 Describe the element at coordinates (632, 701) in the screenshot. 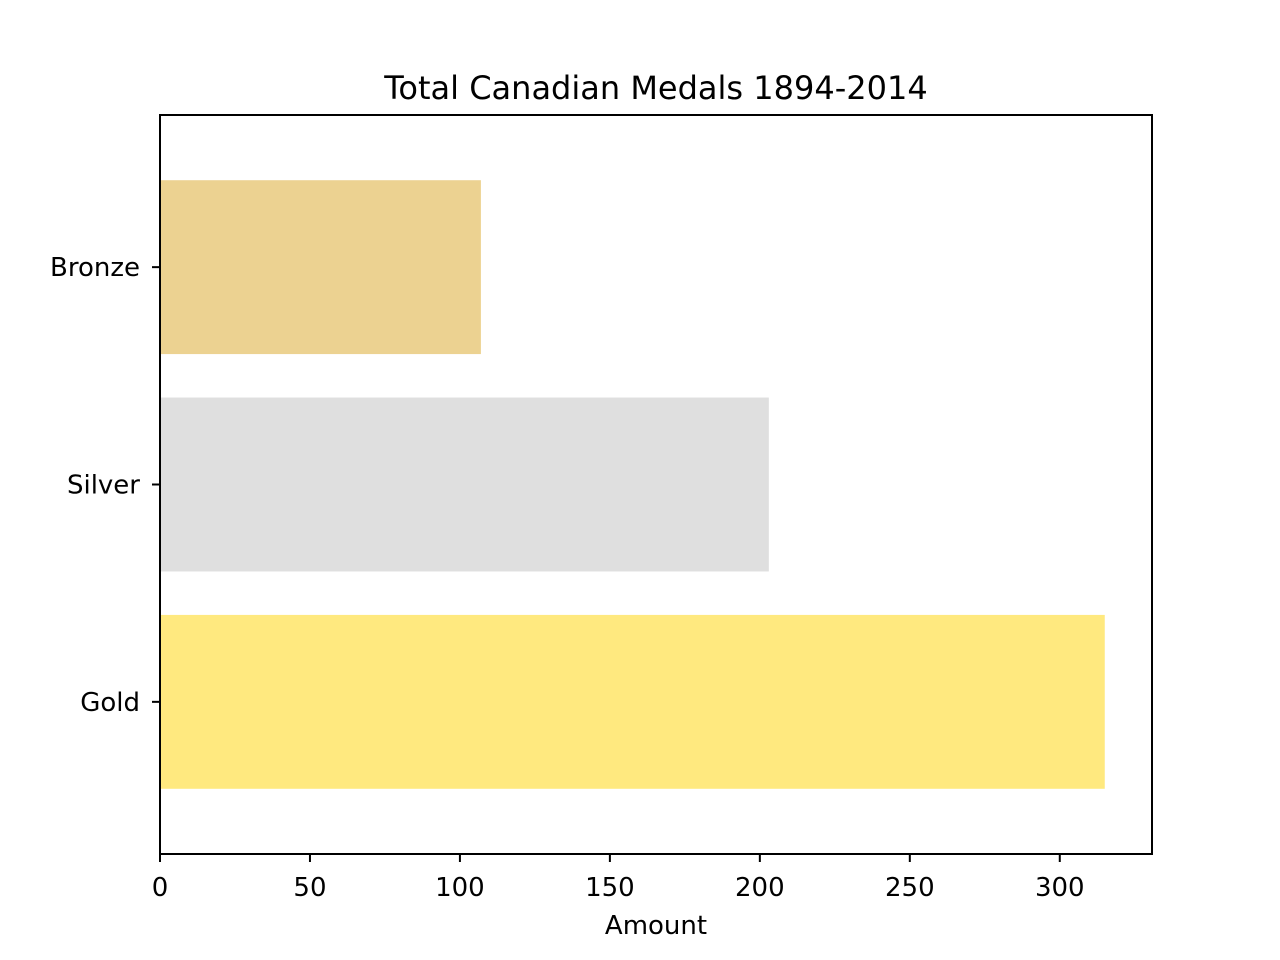

I see `bar-gold` at that location.